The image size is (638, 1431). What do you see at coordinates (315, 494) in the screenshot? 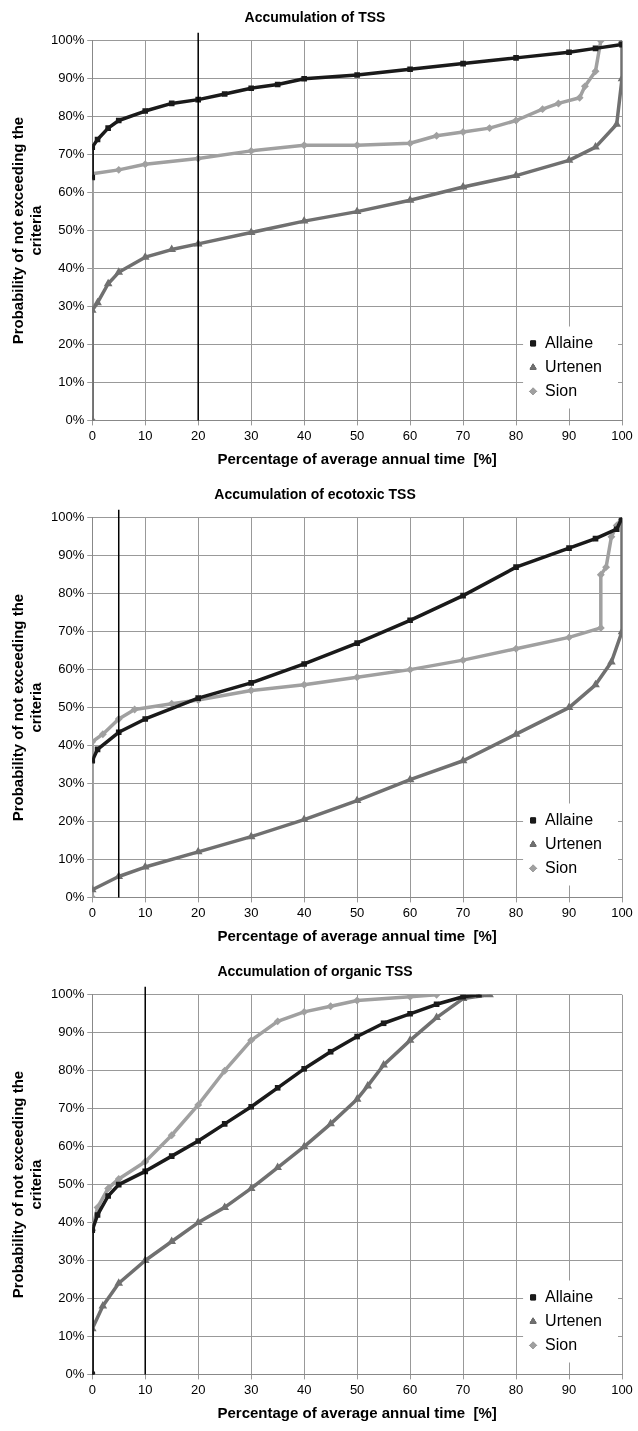
I see `chart-title: Accumulation of ecotoxic TSS` at bounding box center [315, 494].